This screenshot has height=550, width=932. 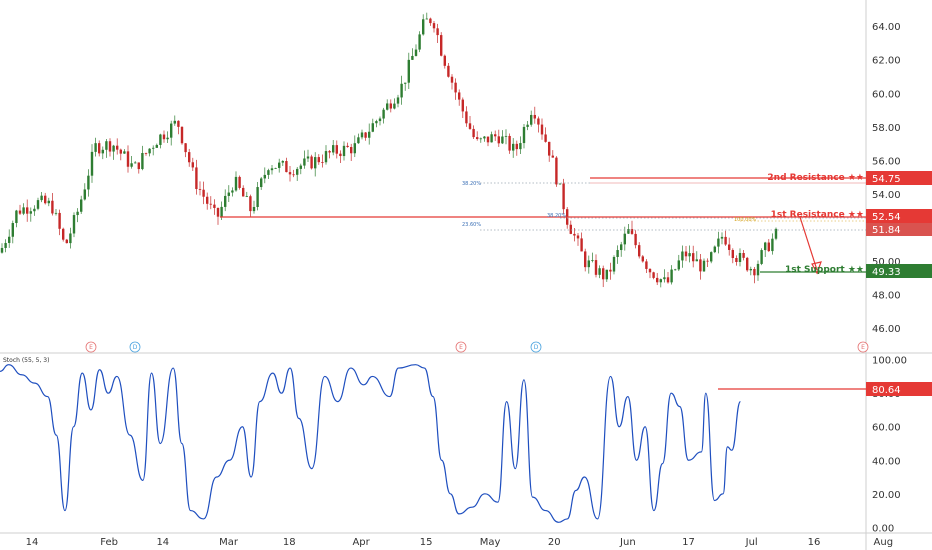 I want to click on svg-text: D, so click(x=536, y=347).